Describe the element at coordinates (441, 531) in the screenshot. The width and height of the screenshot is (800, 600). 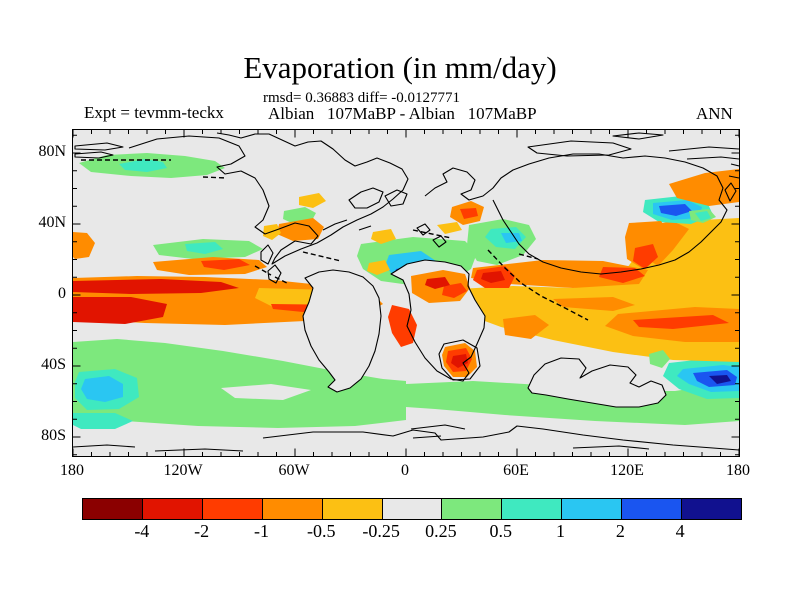
I see `colorbar-tick-label: 0.25` at that location.